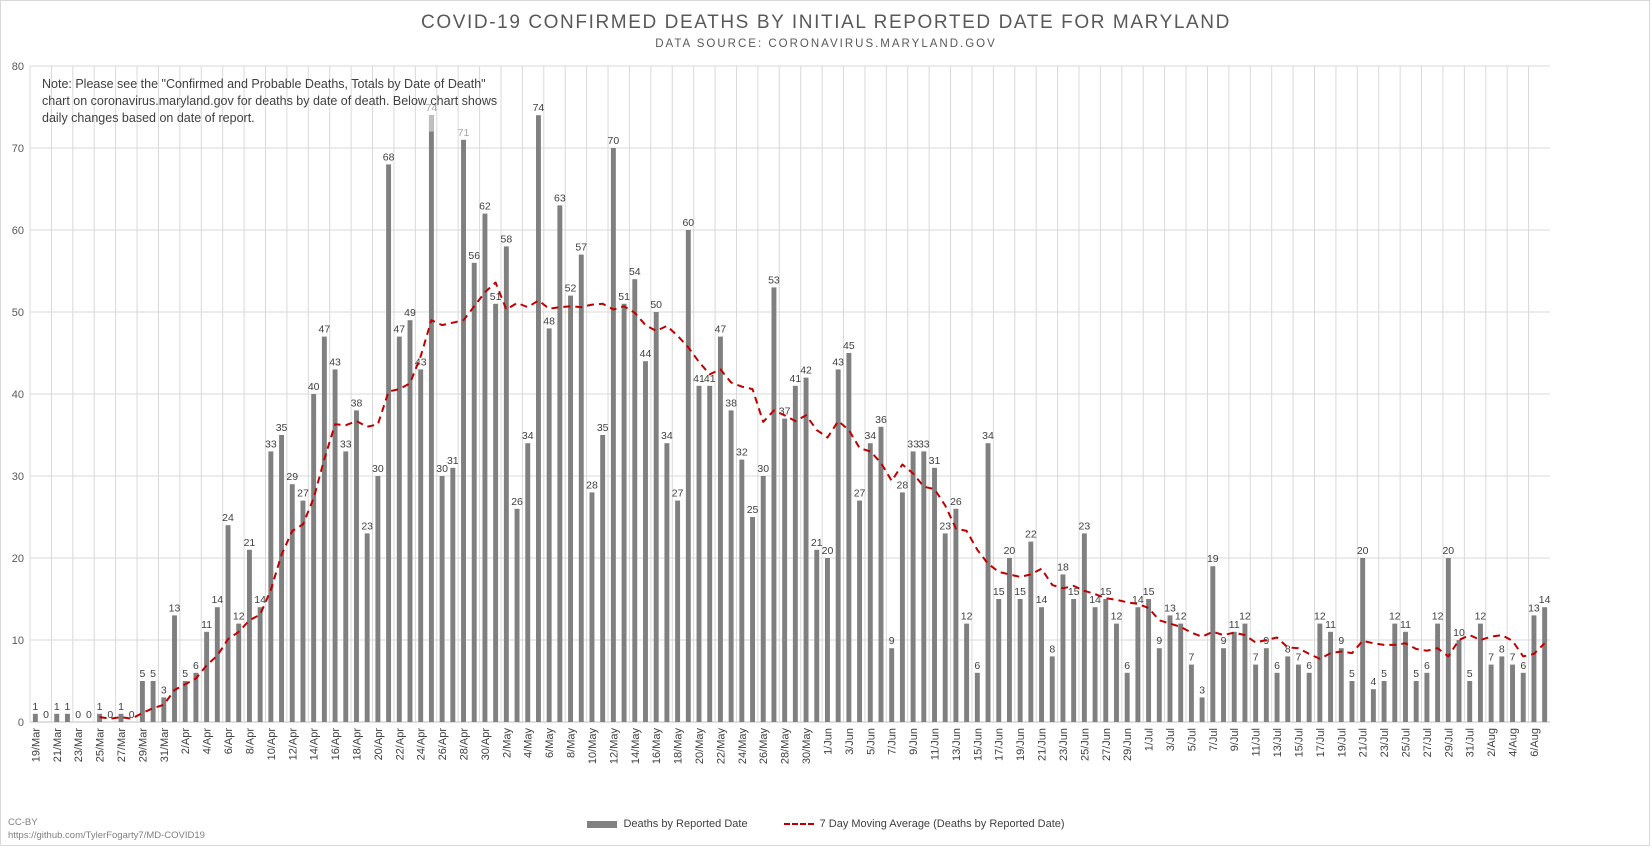 This screenshot has width=1652, height=848. What do you see at coordinates (539, 108) in the screenshot?
I see `data-label: 74` at bounding box center [539, 108].